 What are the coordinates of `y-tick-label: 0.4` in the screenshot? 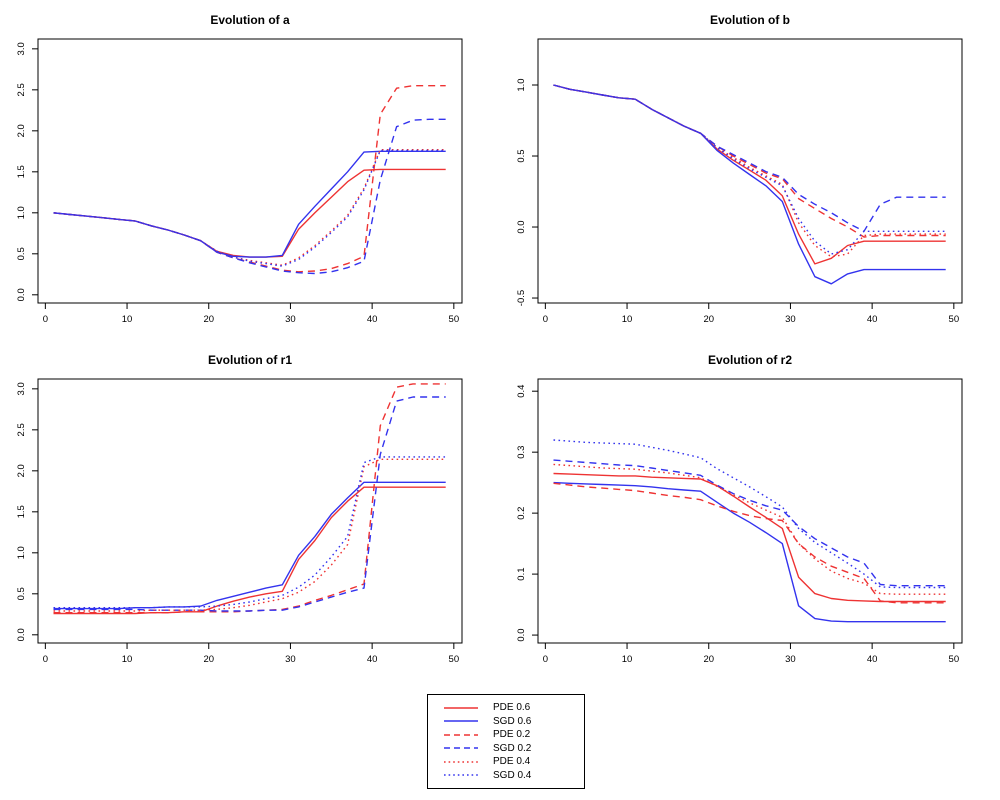 It's located at (521, 391).